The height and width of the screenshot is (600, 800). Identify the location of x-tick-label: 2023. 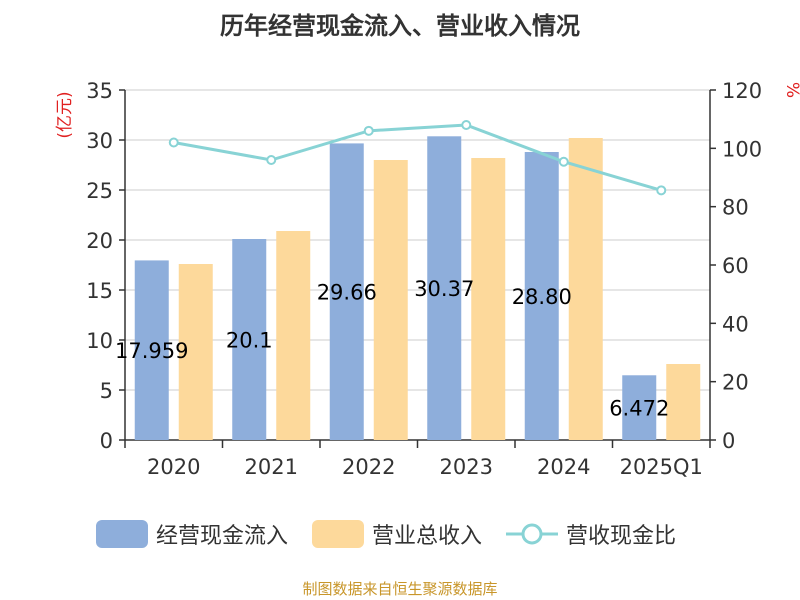
(466, 467).